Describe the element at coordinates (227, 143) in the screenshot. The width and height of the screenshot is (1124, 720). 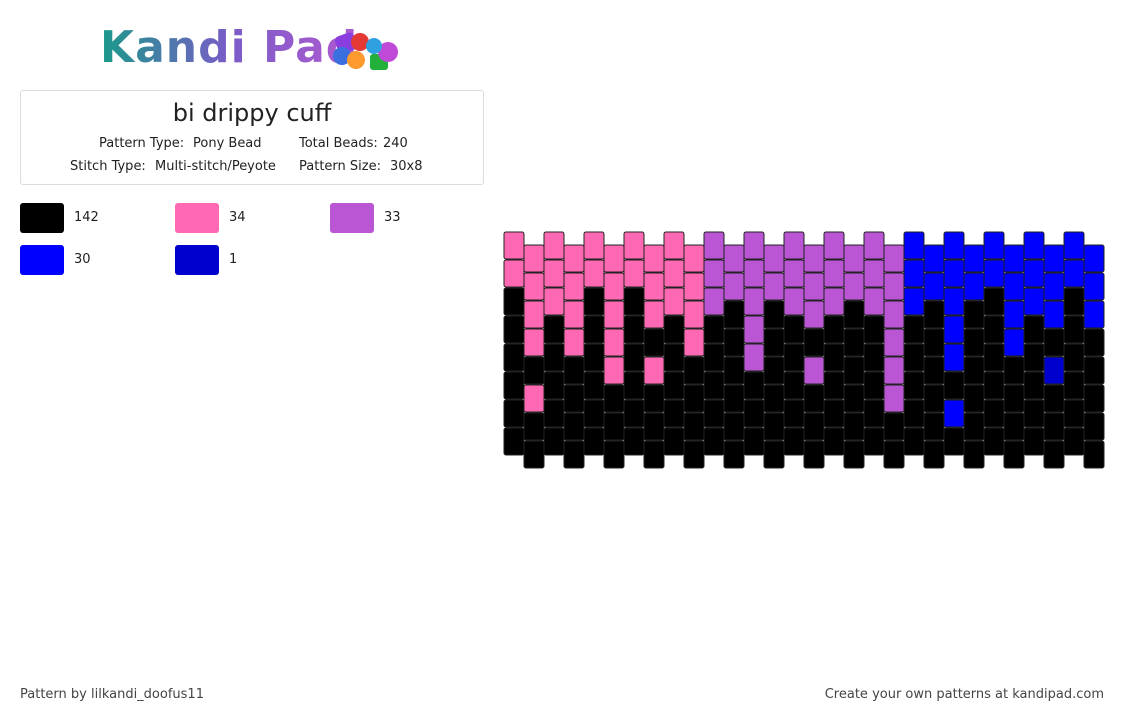
I see `value: Pony Bead` at that location.